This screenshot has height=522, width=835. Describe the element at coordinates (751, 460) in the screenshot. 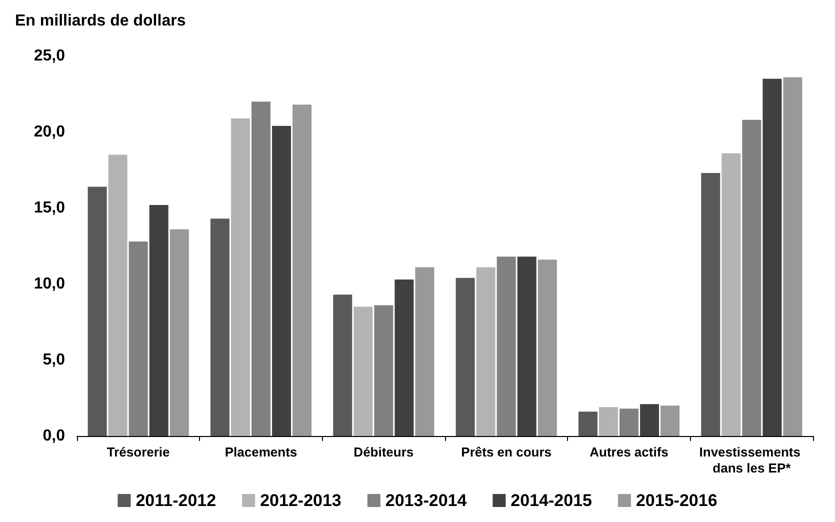

I see `x-tick-label: Investissements dans les EP*` at that location.